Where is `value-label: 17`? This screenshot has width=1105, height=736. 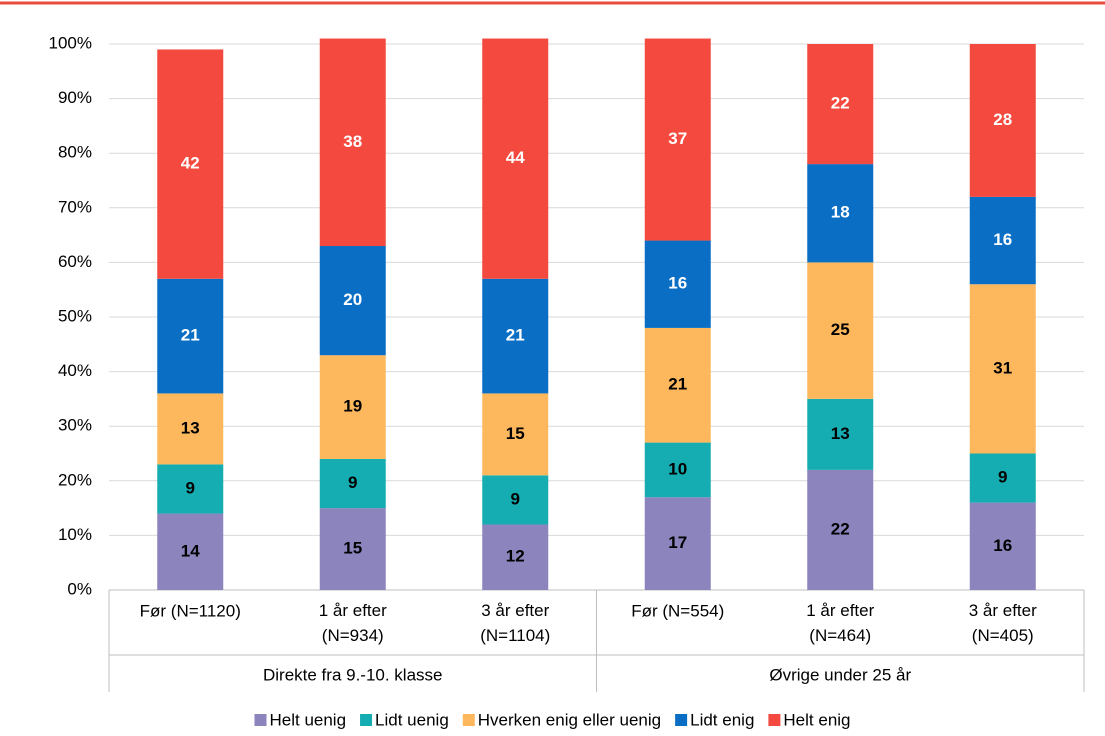 value-label: 17 is located at coordinates (677, 542).